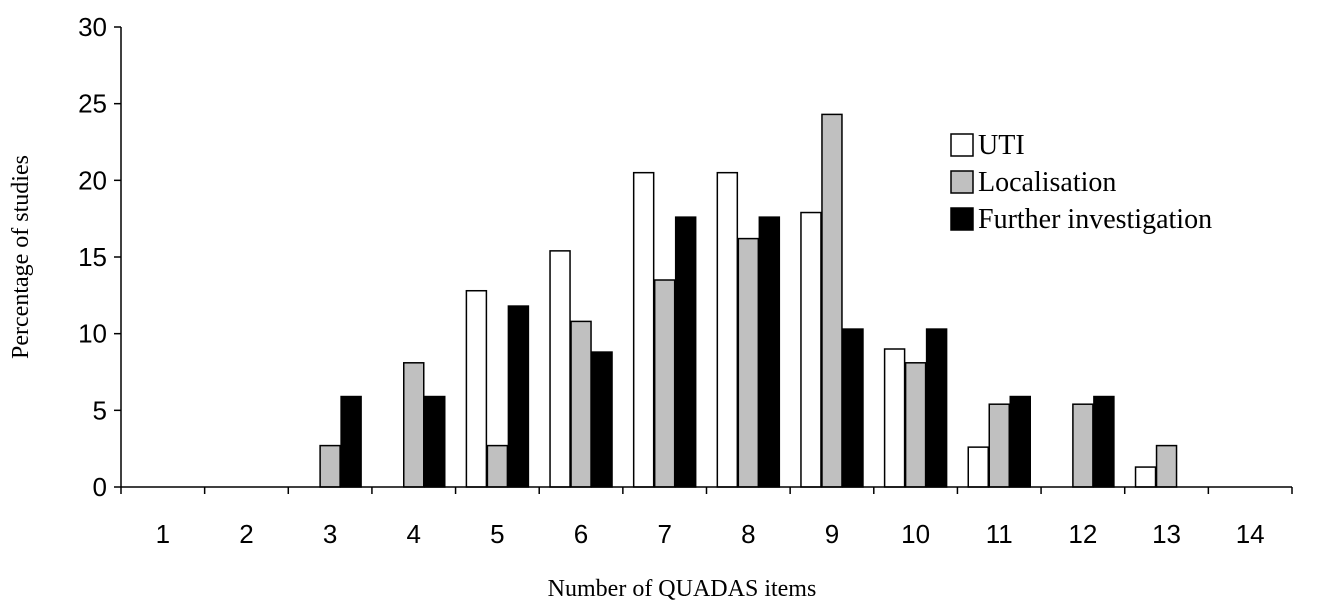  What do you see at coordinates (100, 410) in the screenshot?
I see `y-tick-label: 5` at bounding box center [100, 410].